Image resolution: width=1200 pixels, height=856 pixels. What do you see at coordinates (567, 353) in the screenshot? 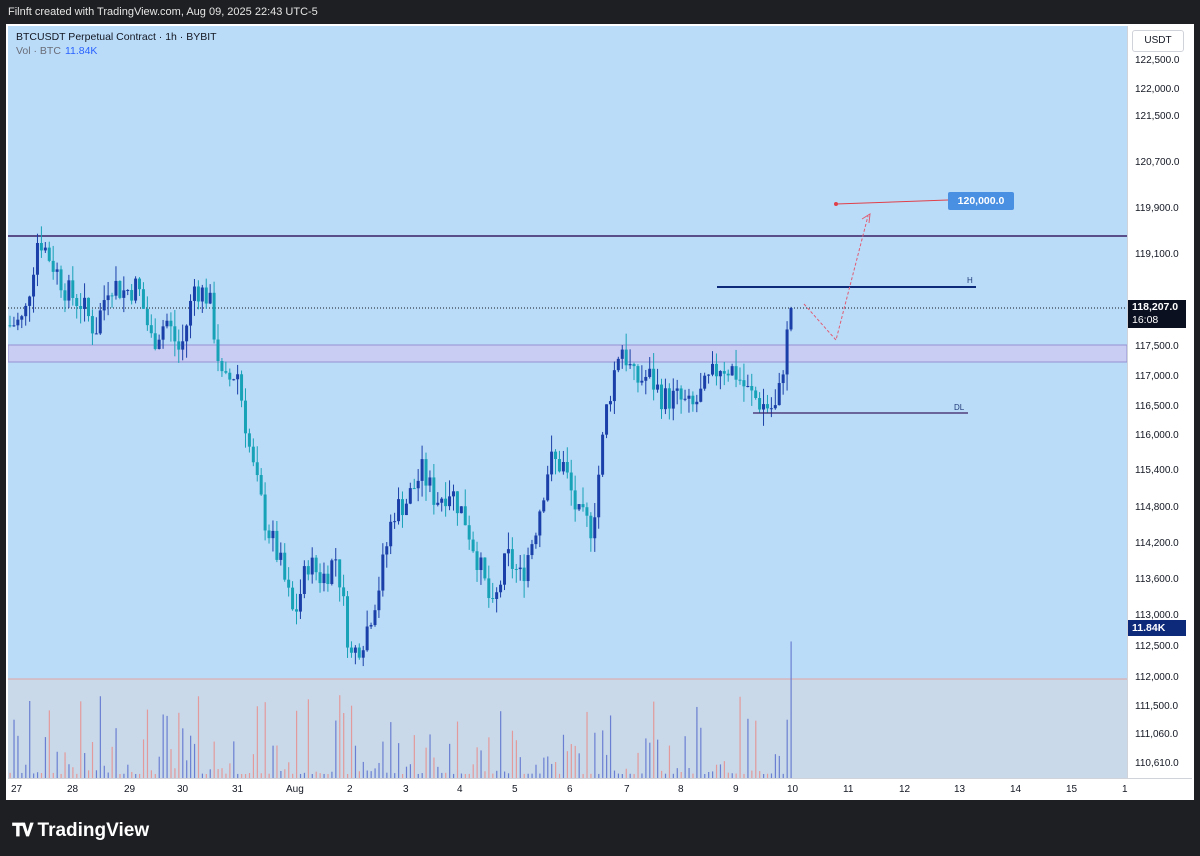
I see `demand-zone` at bounding box center [567, 353].